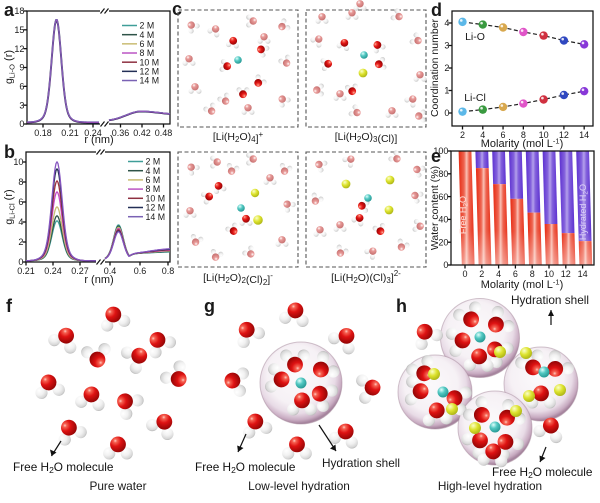  Describe the element at coordinates (475, 37) in the screenshot. I see `svg-text: Li-O` at that location.